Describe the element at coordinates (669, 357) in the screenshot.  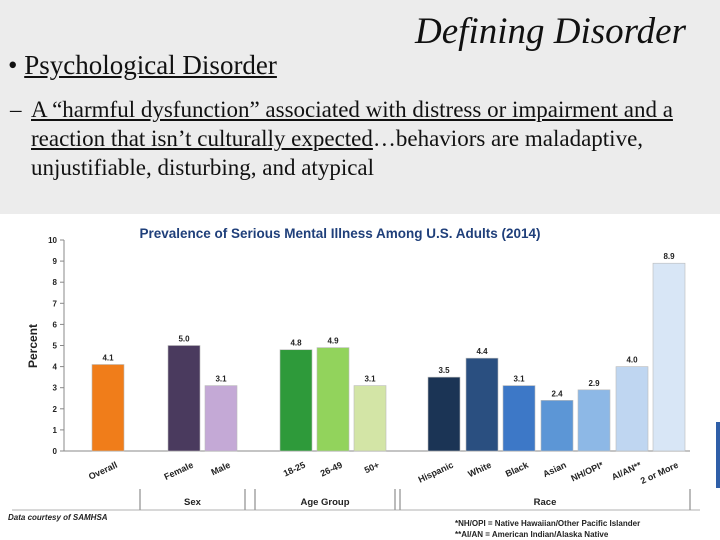
I see `bar-2-or-more` at that location.